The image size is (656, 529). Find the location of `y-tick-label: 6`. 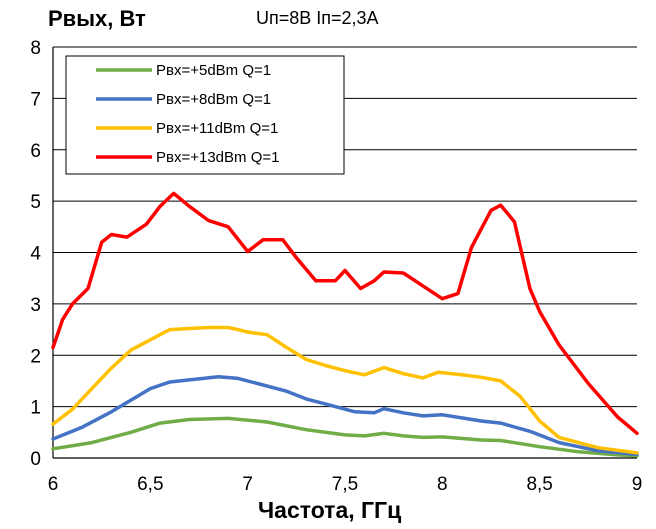

y-tick-label: 6 is located at coordinates (35, 151).